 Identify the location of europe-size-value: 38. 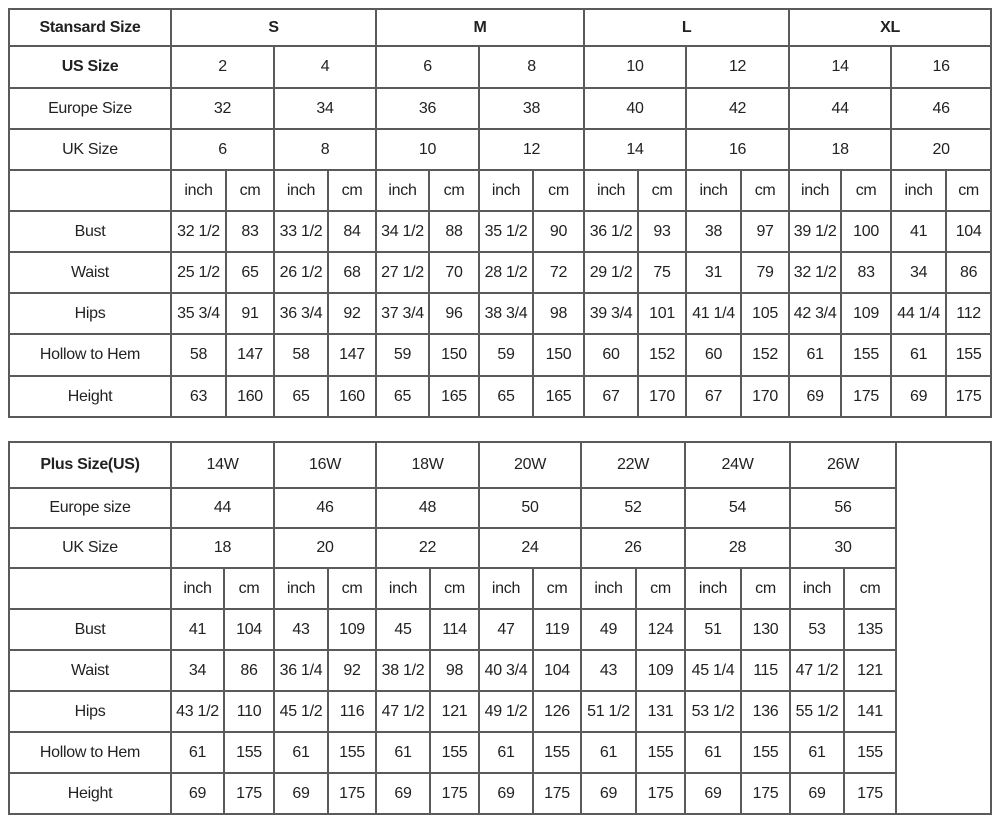
(531, 108).